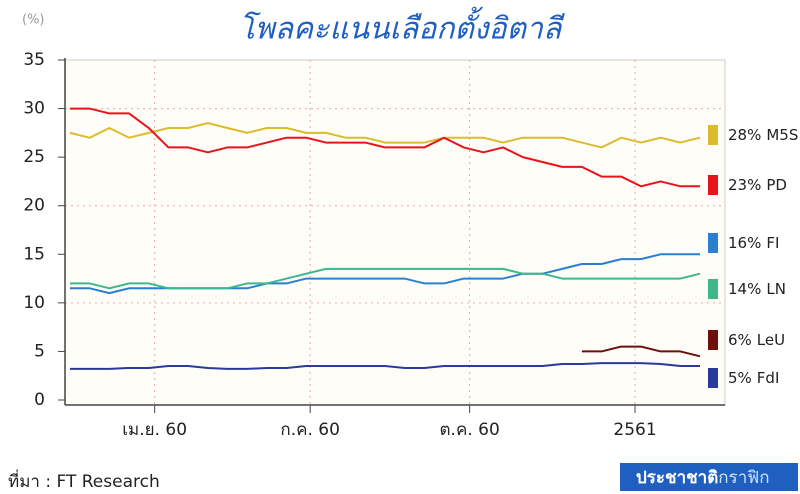  I want to click on legend-label: 28% M5S, so click(763, 135).